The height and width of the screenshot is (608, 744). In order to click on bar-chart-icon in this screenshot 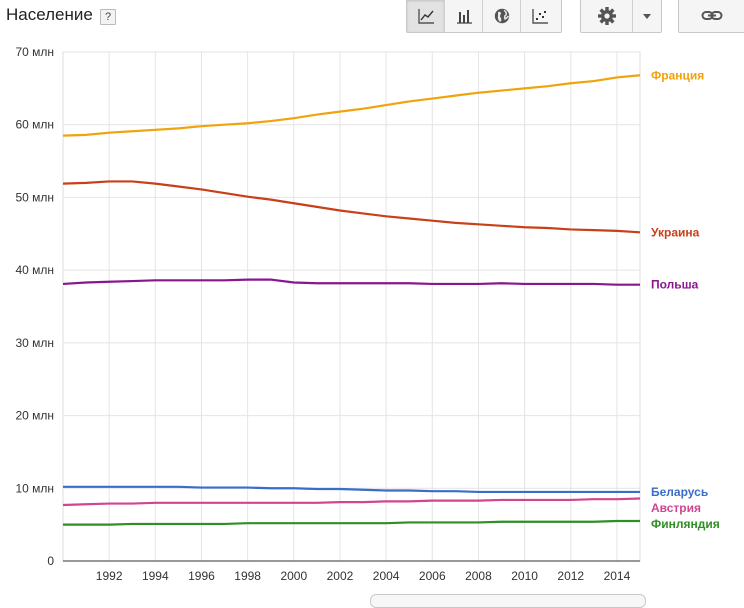, I will do `click(464, 17)`.